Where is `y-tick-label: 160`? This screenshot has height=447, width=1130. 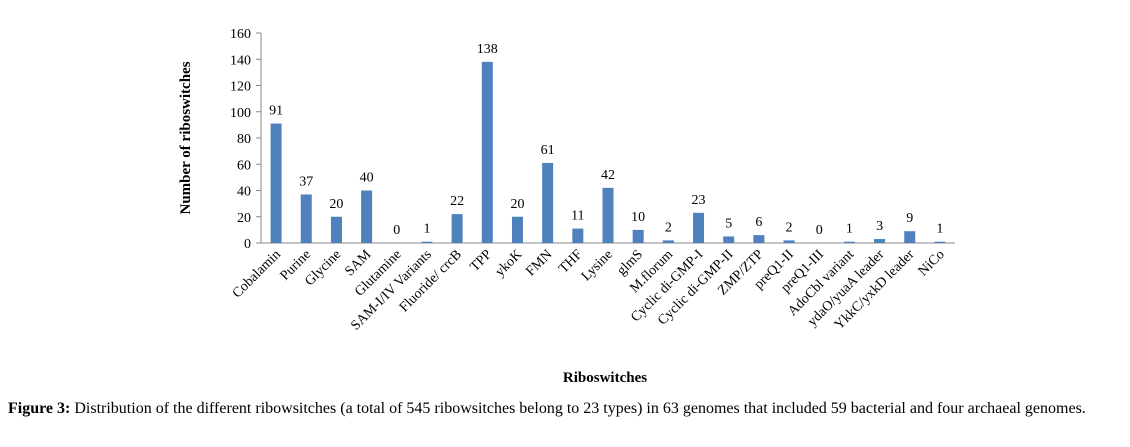
y-tick-label: 160 is located at coordinates (240, 34).